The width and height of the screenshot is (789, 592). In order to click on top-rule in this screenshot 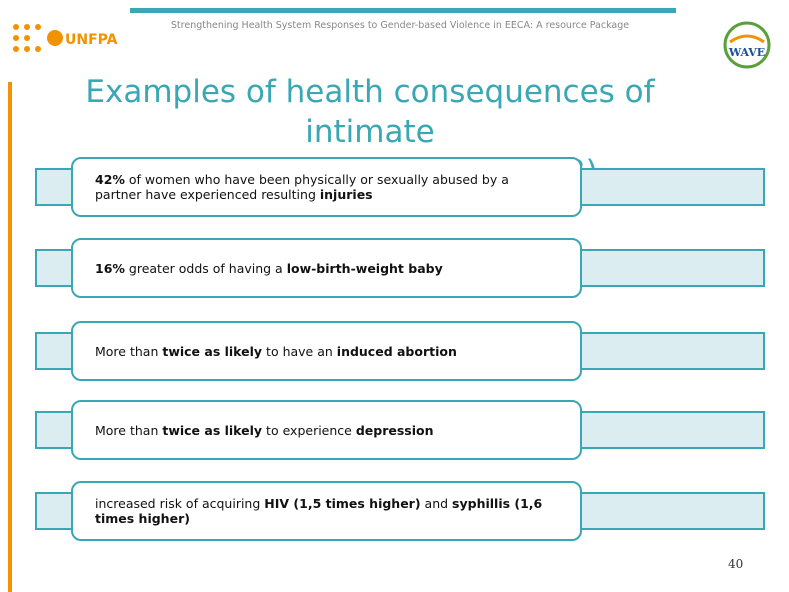, I will do `click(403, 10)`.